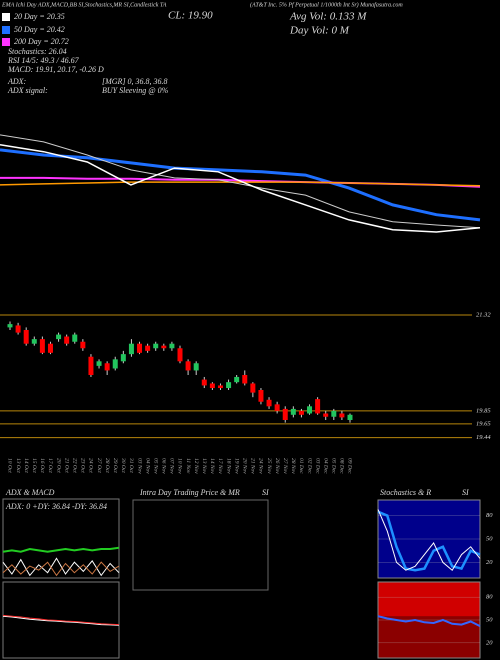 This screenshot has width=500, height=660. What do you see at coordinates (489, 619) in the screenshot?
I see `y-tick-label: 50` at bounding box center [489, 619].